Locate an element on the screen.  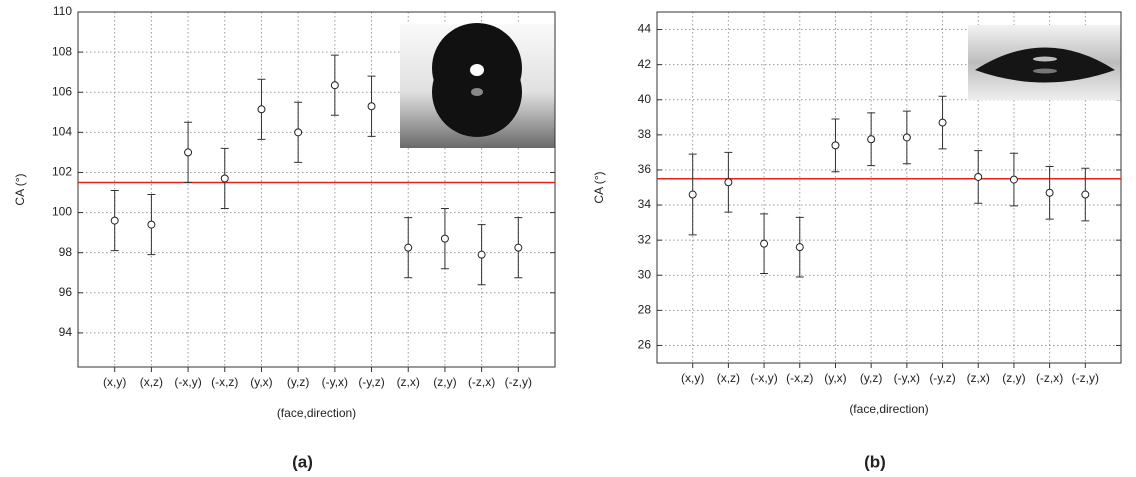
y-tick-label: 36 is located at coordinates (645, 169).